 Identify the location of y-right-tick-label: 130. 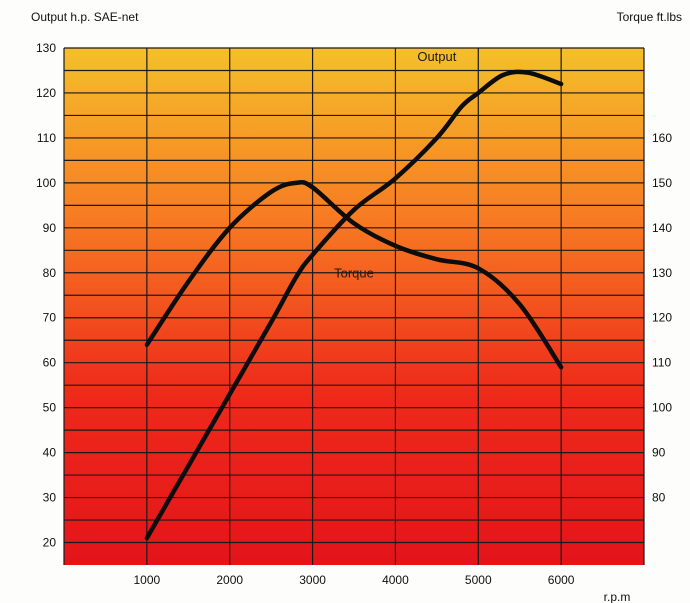
(662, 273).